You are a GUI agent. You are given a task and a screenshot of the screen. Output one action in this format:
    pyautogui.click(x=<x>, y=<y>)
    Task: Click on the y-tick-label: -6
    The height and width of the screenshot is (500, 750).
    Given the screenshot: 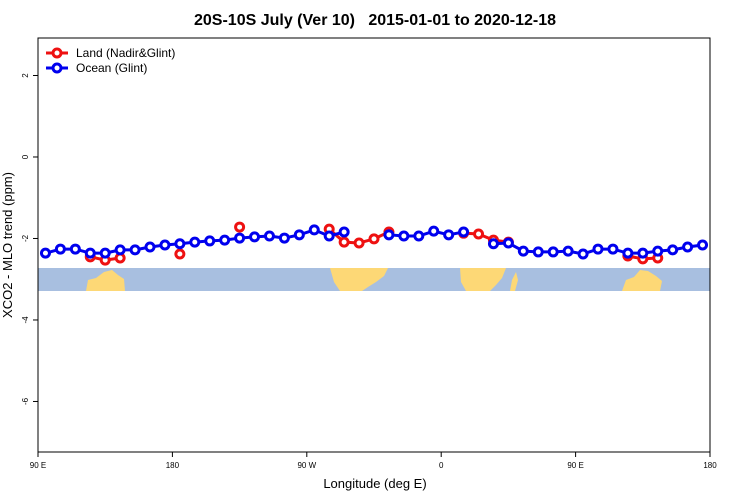 What is the action you would take?
    pyautogui.click(x=25, y=401)
    